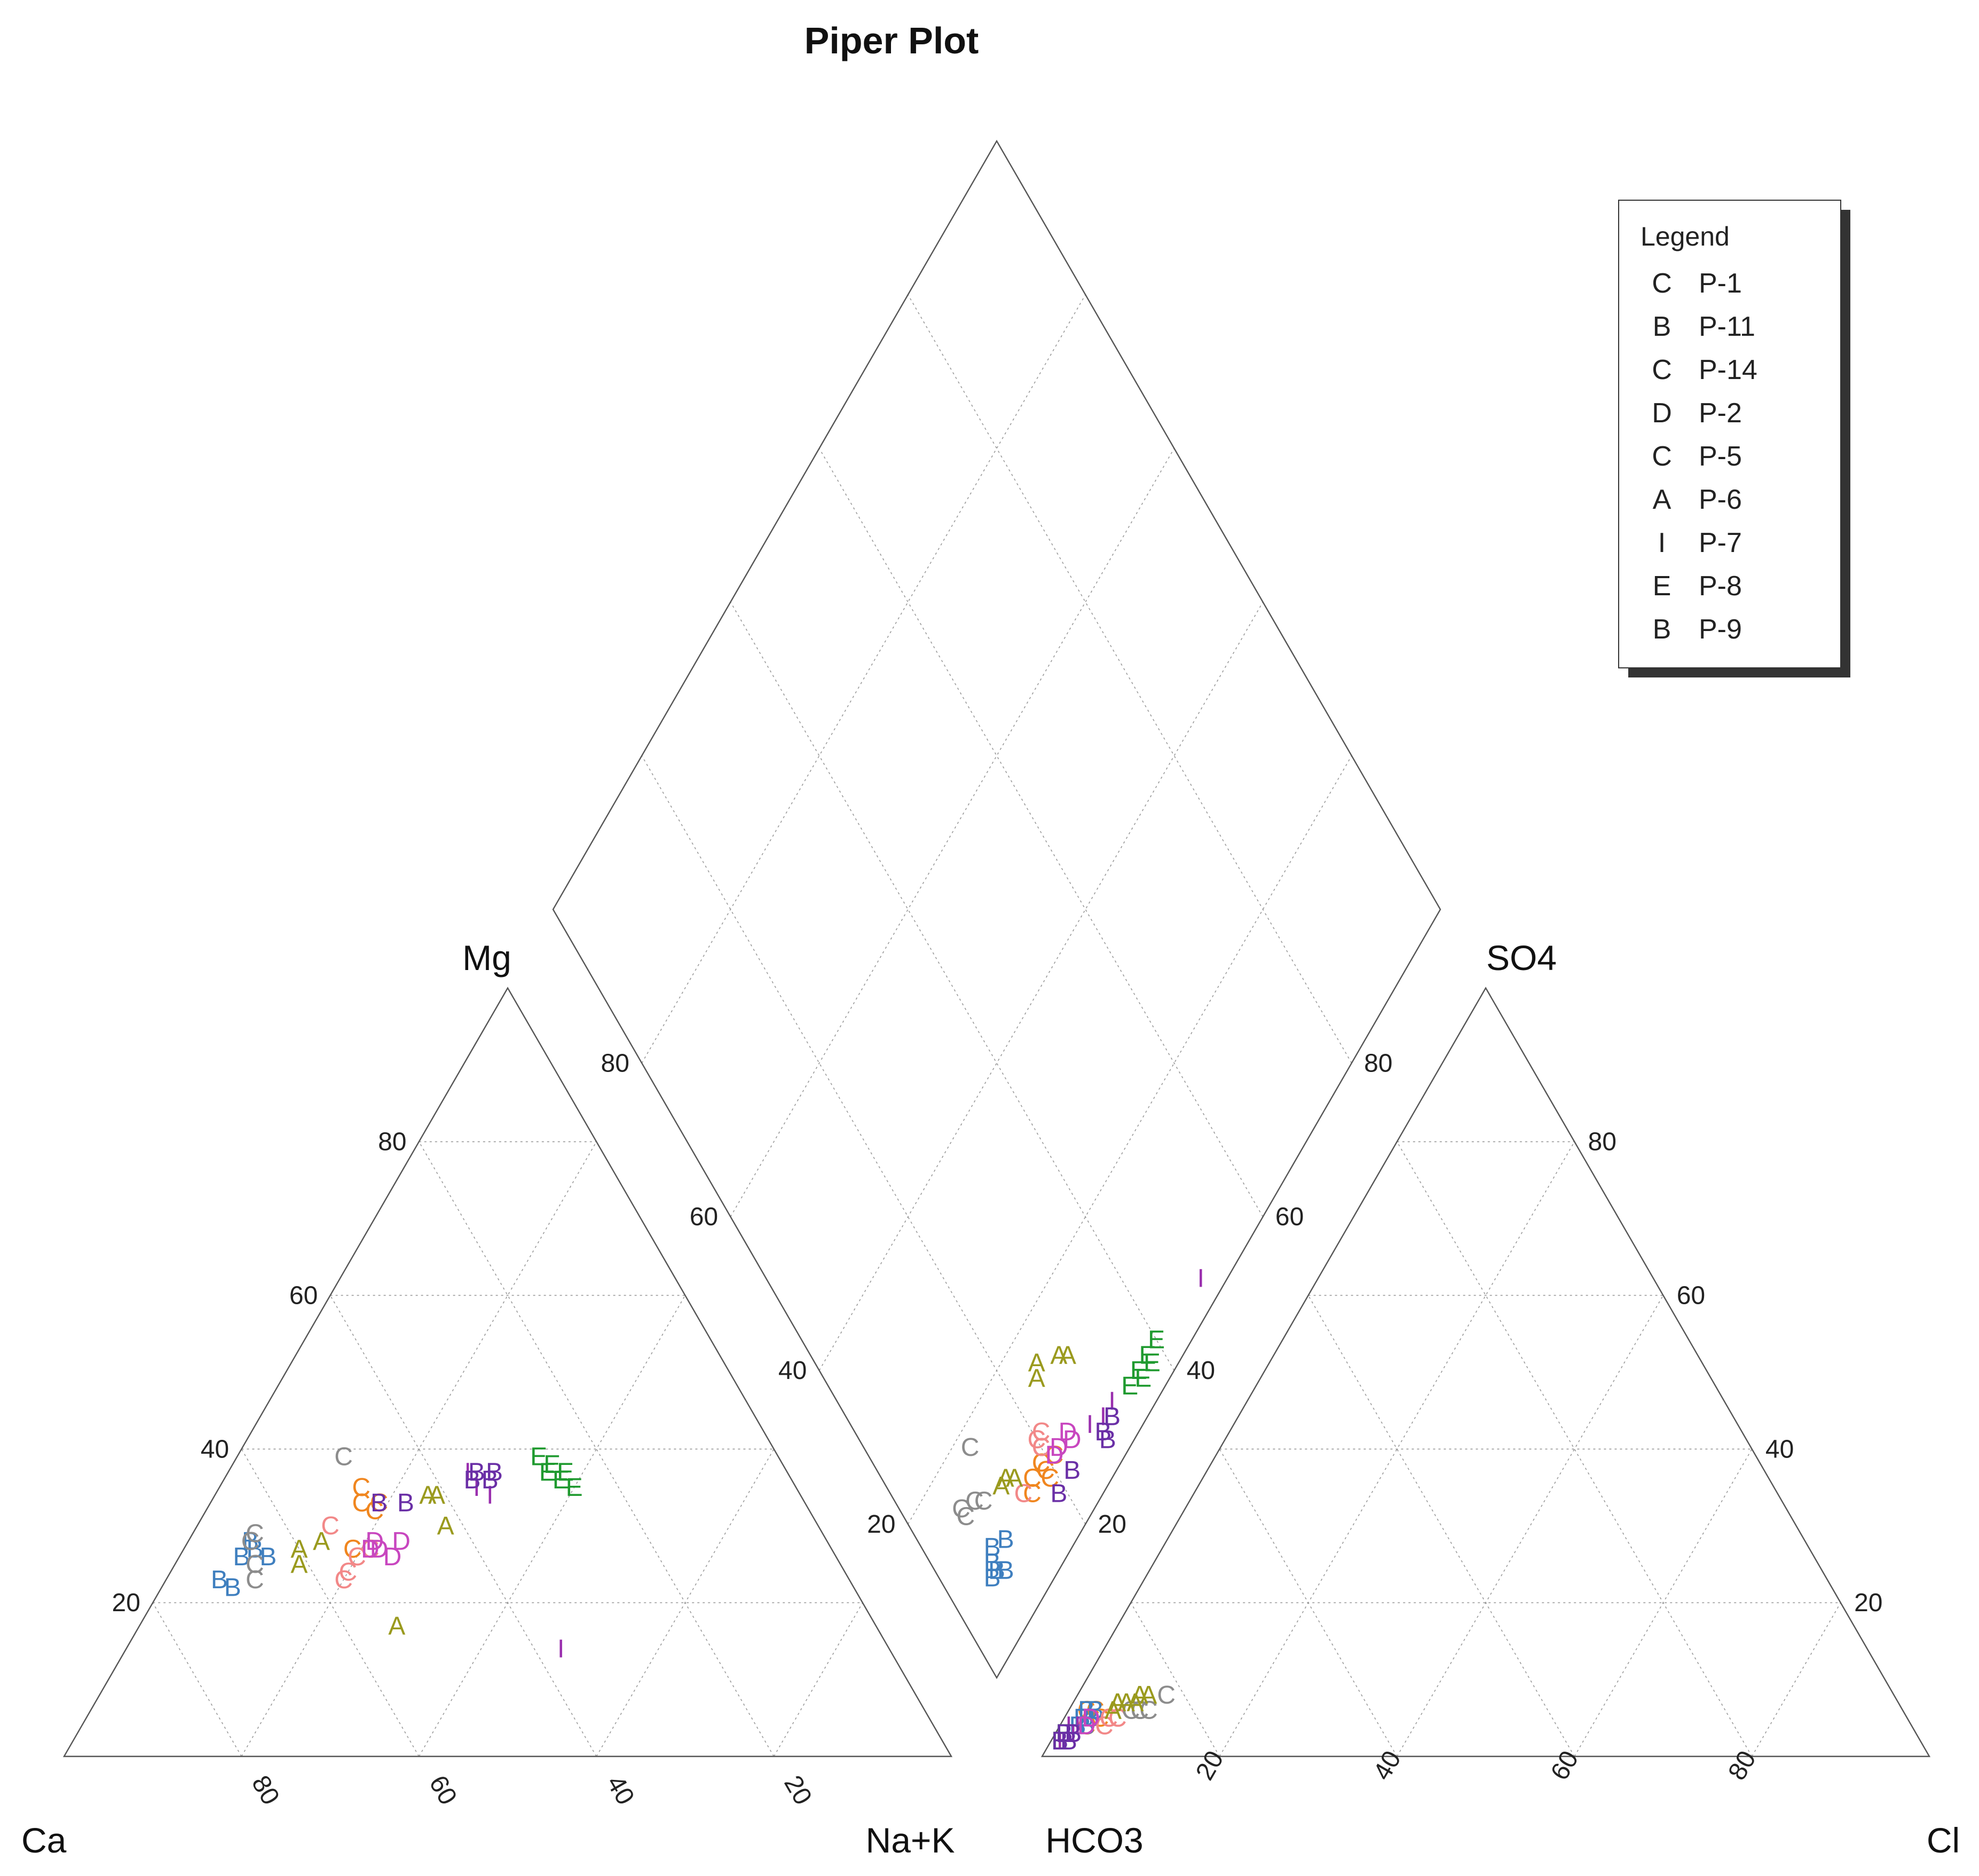 The height and width of the screenshot is (1876, 1979). What do you see at coordinates (486, 958) in the screenshot?
I see `corner-label-mg: Mg` at bounding box center [486, 958].